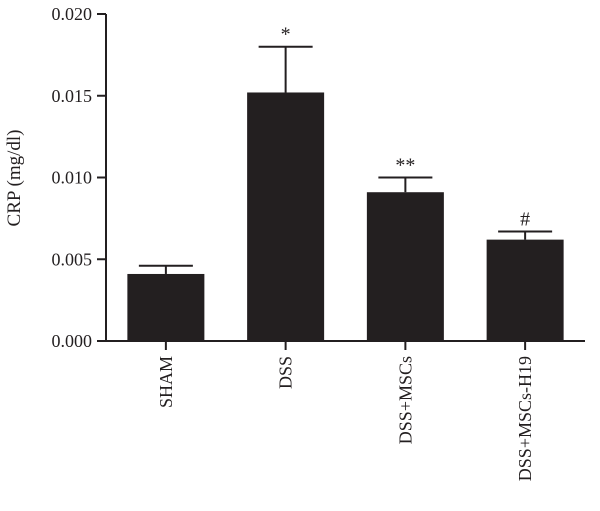  What do you see at coordinates (525, 219) in the screenshot?
I see `significance-marker: #` at bounding box center [525, 219].